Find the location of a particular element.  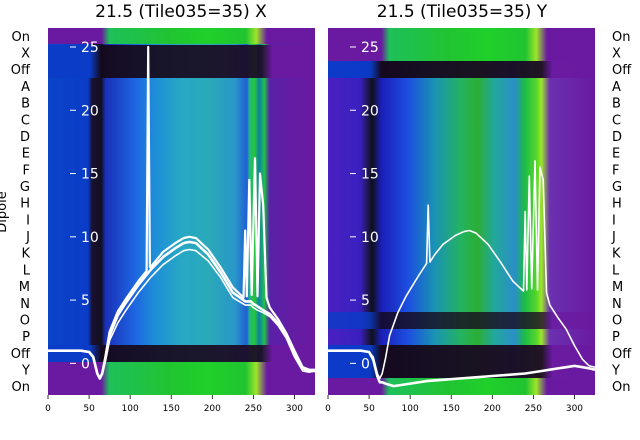

heatmap-x-rows-x-on is located at coordinates (181, 378).